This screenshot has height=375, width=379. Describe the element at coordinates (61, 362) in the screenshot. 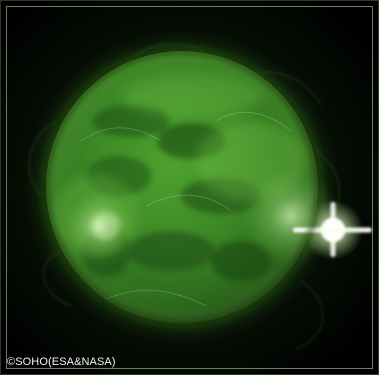

I see `image-credit: ©SOHO(ESA&NASA)` at that location.